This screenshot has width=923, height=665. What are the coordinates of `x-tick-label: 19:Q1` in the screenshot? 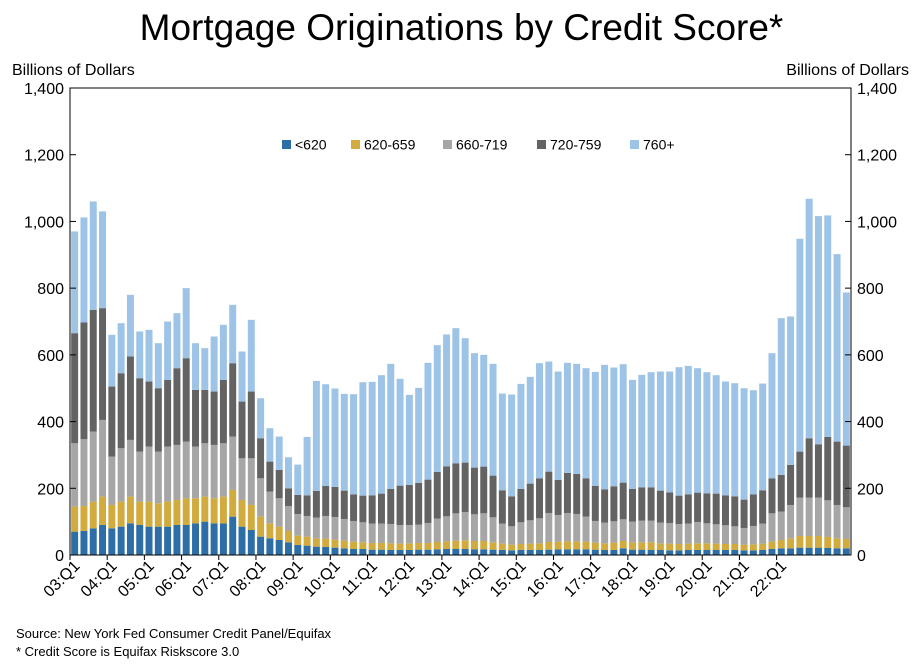 It's located at (657, 579).